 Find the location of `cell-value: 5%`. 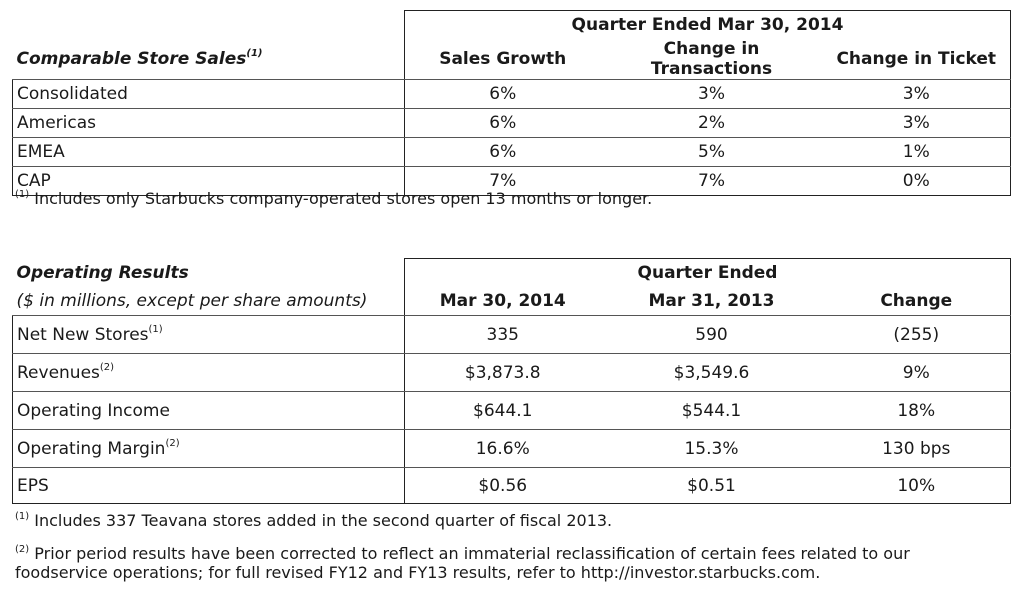

cell-value: 5% is located at coordinates (711, 152).